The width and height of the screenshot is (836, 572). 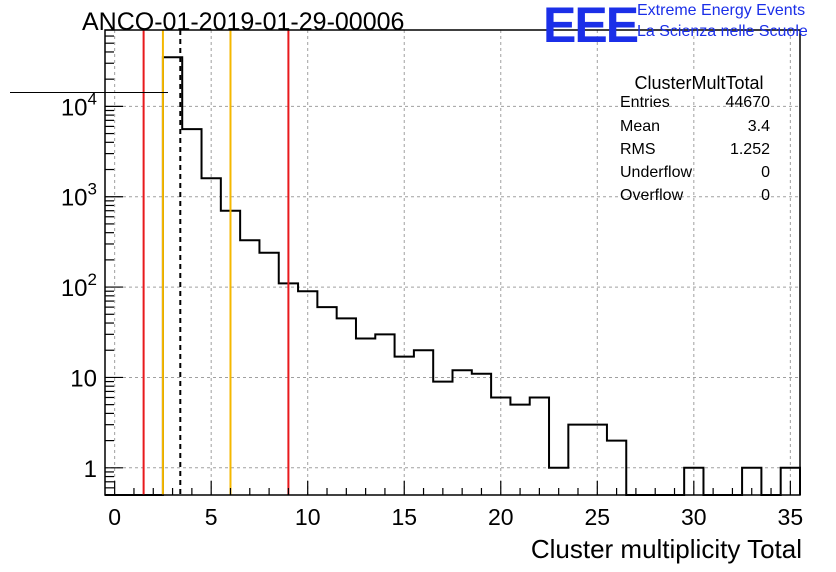 What do you see at coordinates (699, 83) in the screenshot?
I see `stats-title: ClusterMultTotal` at bounding box center [699, 83].